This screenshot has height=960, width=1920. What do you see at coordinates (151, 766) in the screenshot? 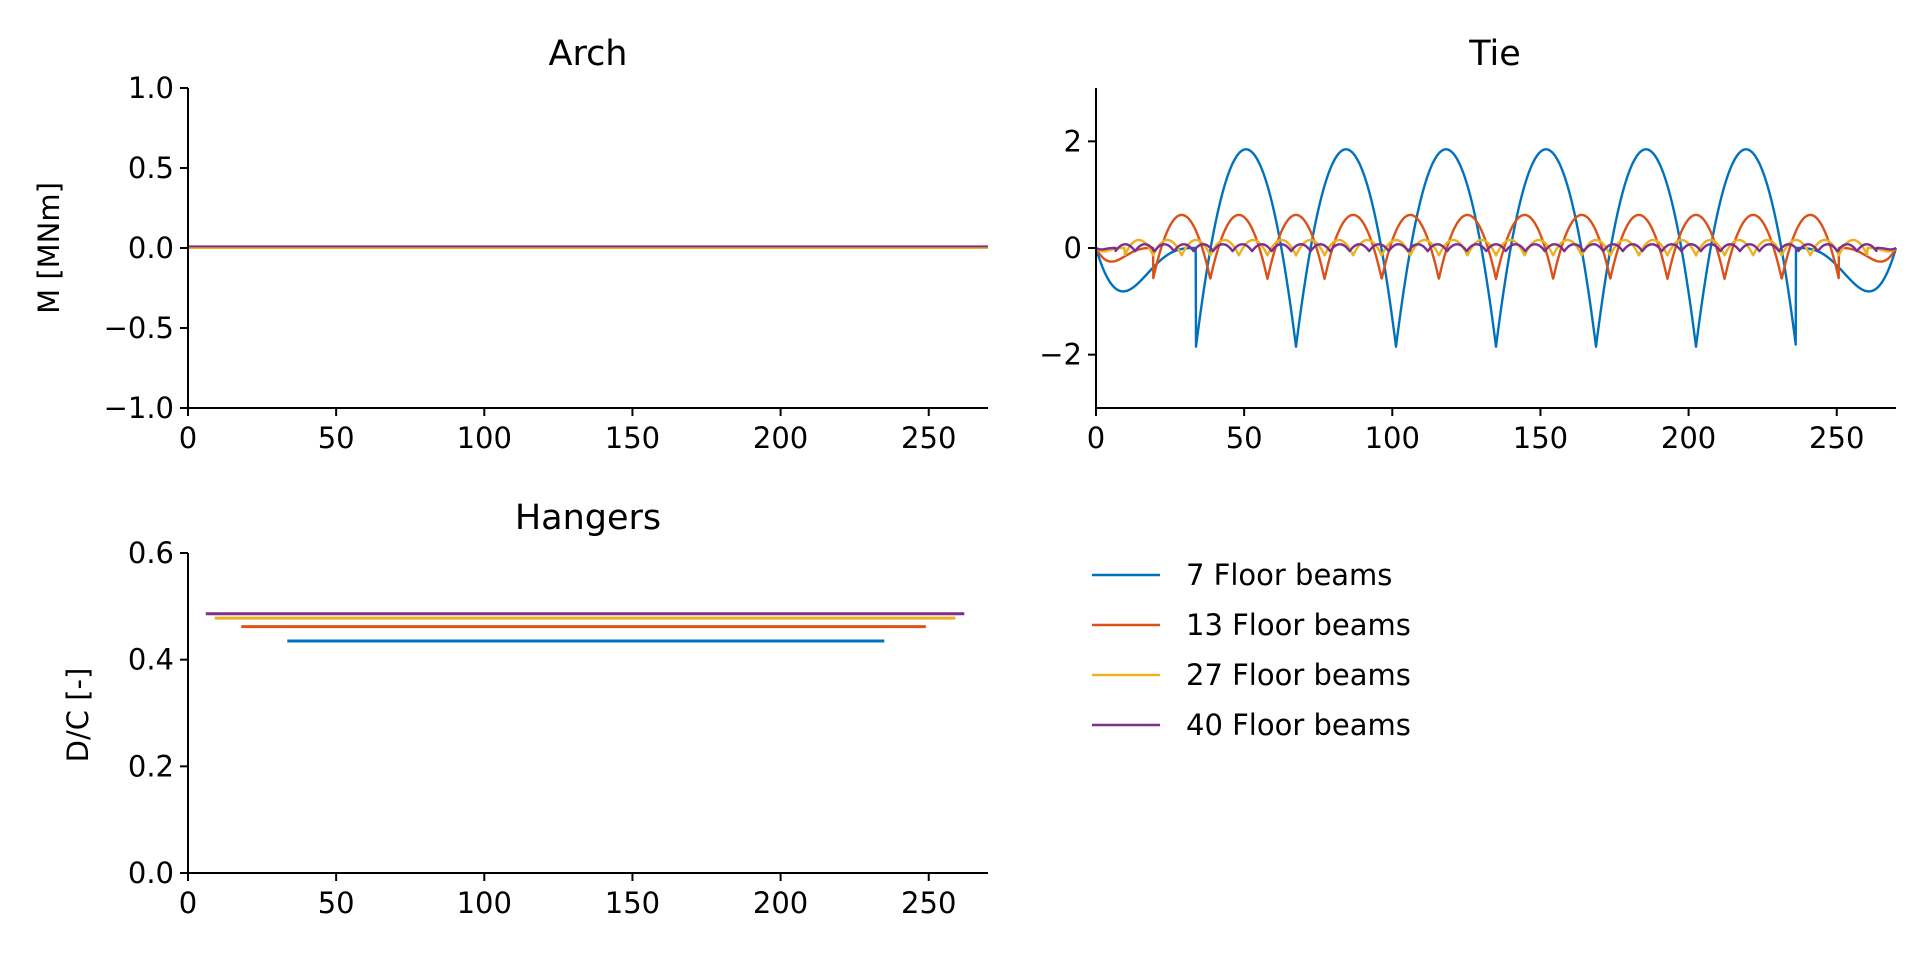
I see `hangers-ytick-label: 0.2` at bounding box center [151, 766].